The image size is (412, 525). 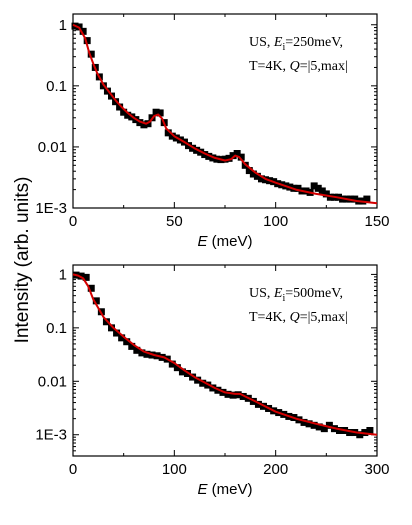 What do you see at coordinates (324, 66) in the screenshot?
I see `top-legend-q-value: =|5,max|` at bounding box center [324, 66].